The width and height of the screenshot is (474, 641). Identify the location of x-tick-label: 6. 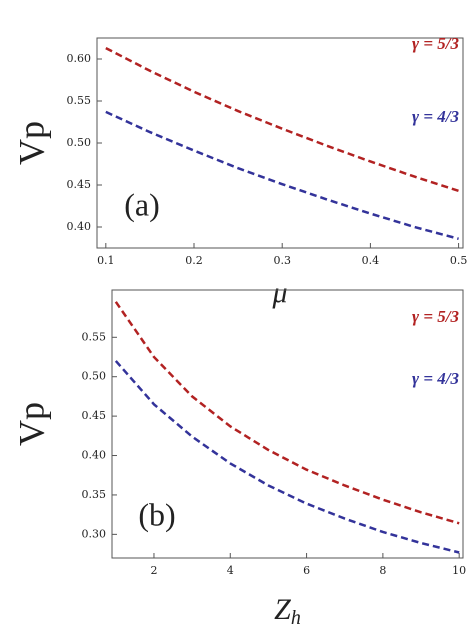
(306, 570).